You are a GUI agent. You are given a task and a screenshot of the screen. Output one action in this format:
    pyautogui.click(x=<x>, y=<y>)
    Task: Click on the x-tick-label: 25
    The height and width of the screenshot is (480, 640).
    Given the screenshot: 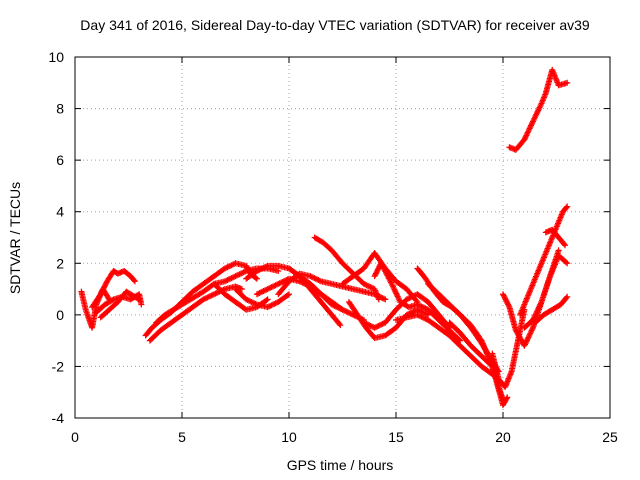 What is the action you would take?
    pyautogui.click(x=610, y=437)
    